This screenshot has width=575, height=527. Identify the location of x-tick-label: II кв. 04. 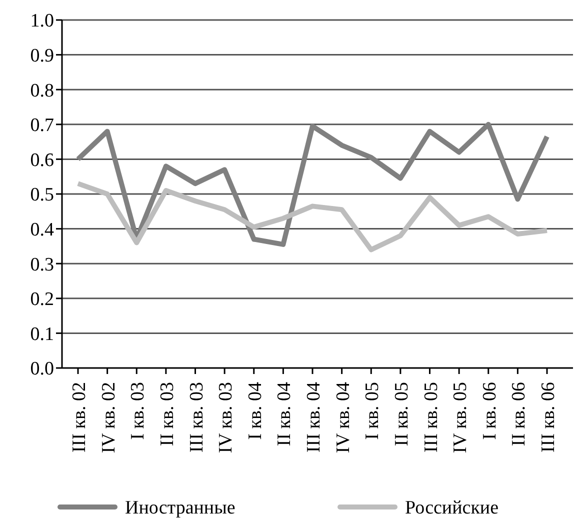
(285, 414).